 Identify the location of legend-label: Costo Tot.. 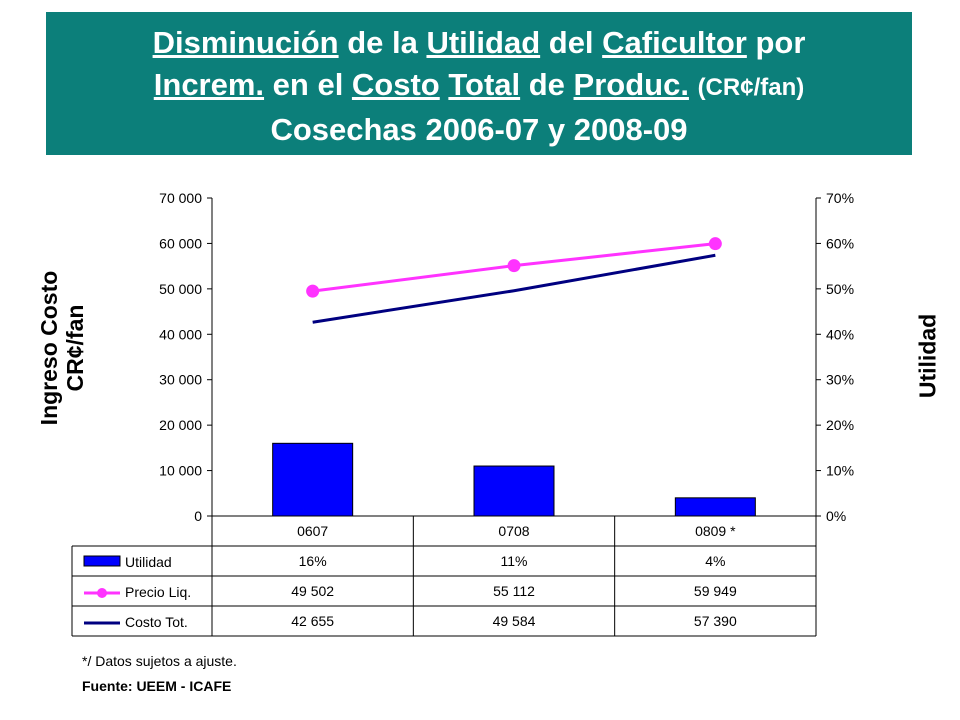
(156, 622).